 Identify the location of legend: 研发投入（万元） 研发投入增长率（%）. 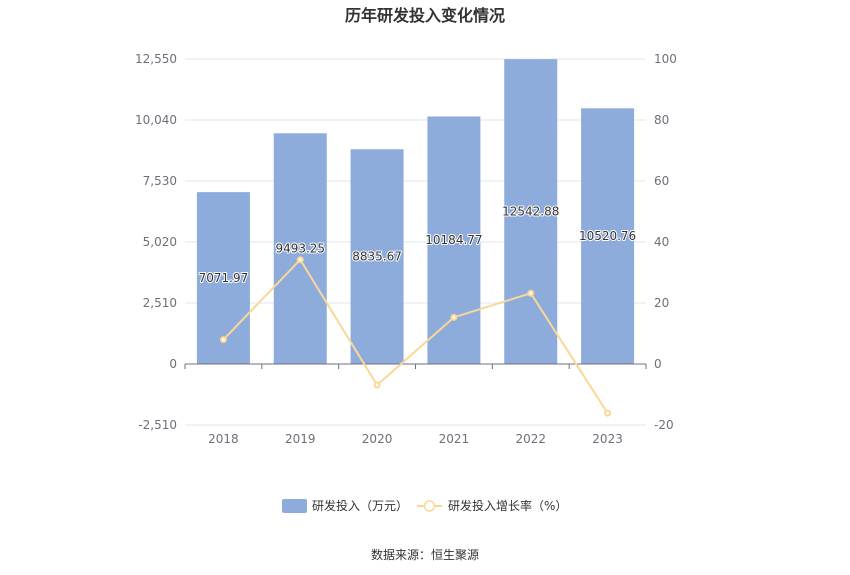
(424, 505).